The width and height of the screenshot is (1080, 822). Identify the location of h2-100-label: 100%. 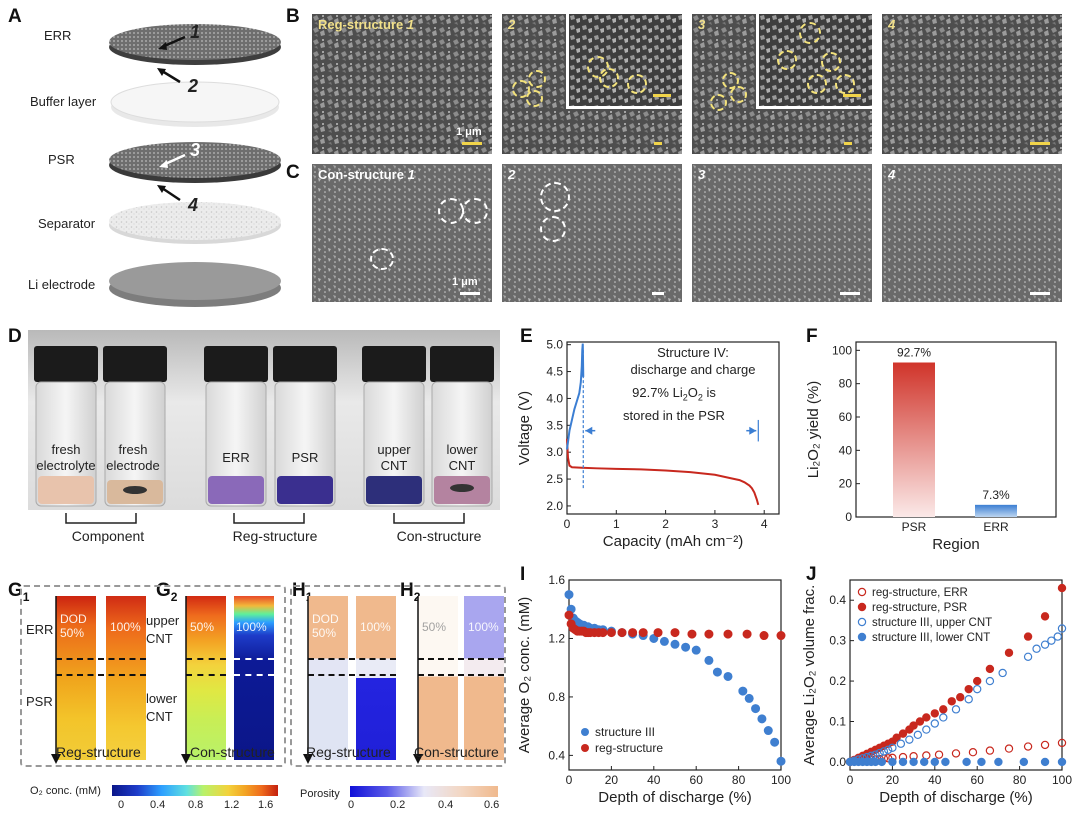
(483, 627).